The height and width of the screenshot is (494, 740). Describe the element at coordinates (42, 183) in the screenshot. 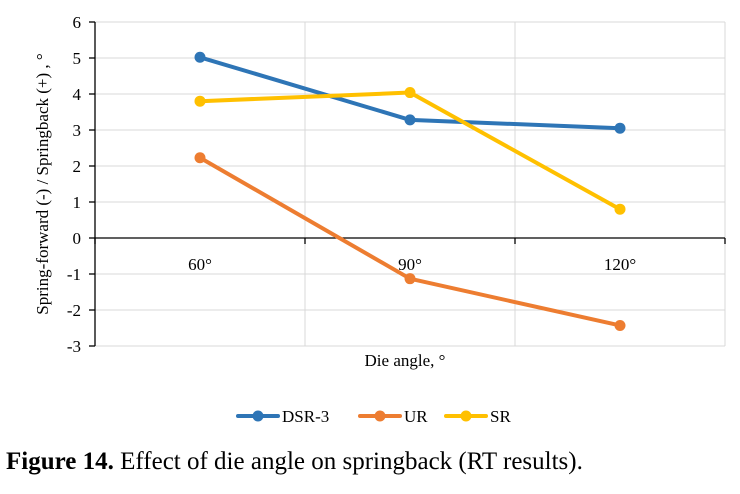

I see `y-axis-title: Spring-forward (-) / Springback (+) , °` at that location.